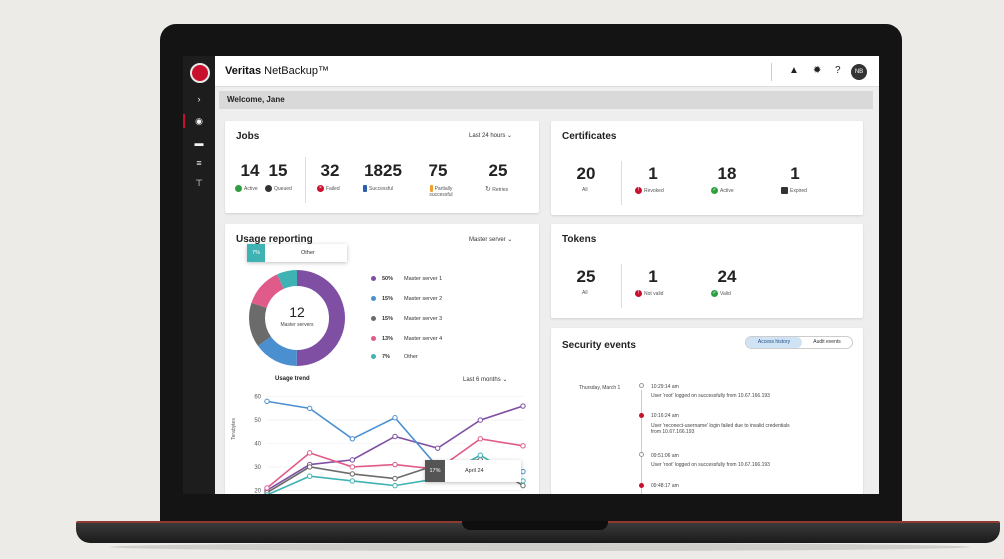 The height and width of the screenshot is (559, 1004). I want to click on legend-item-server2: 15% Master server 2, so click(406, 299).